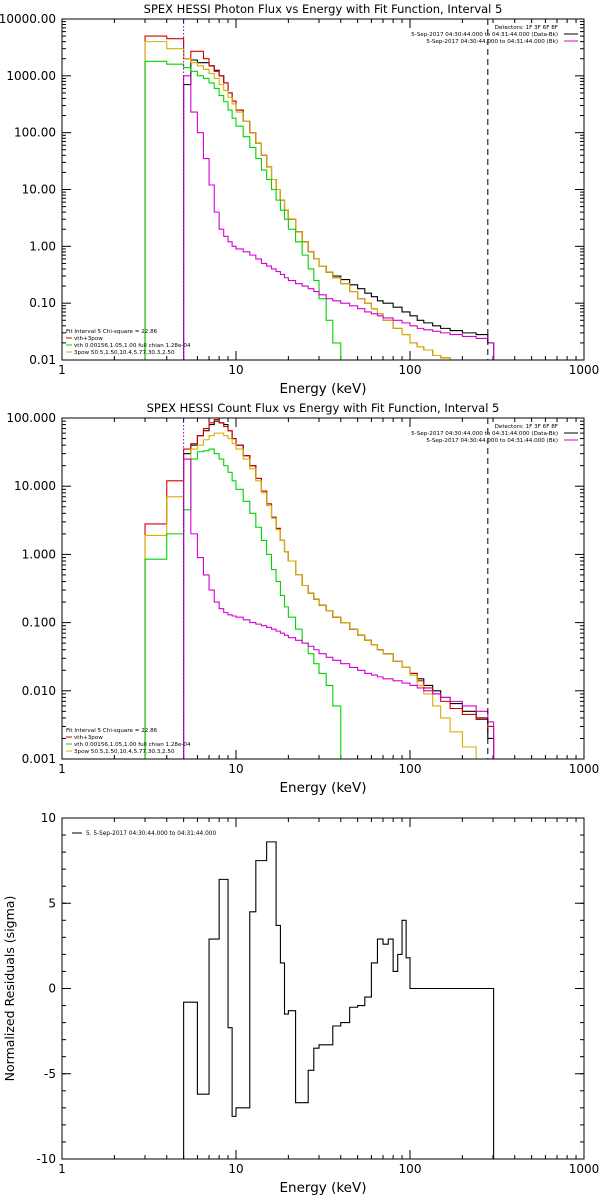 This screenshot has height=1200, width=600. What do you see at coordinates (9, 989) in the screenshot?
I see `y-axis-label: Normalized Residuals (sigma)` at bounding box center [9, 989].